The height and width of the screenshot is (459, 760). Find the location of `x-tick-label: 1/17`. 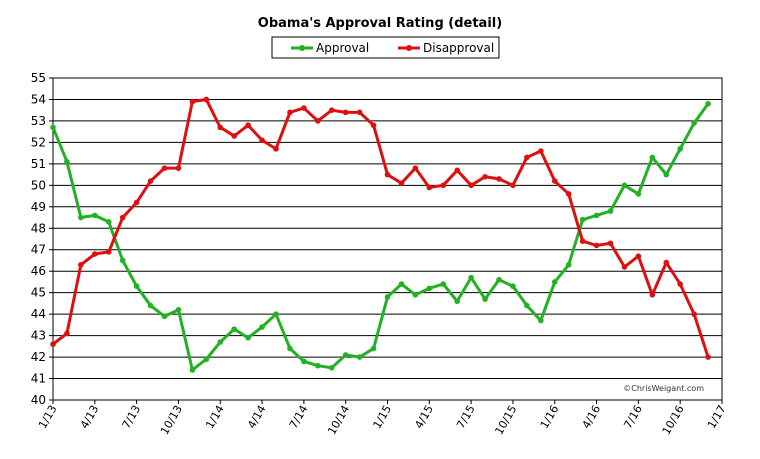

x-tick-label: 1/17 is located at coordinates (717, 417).